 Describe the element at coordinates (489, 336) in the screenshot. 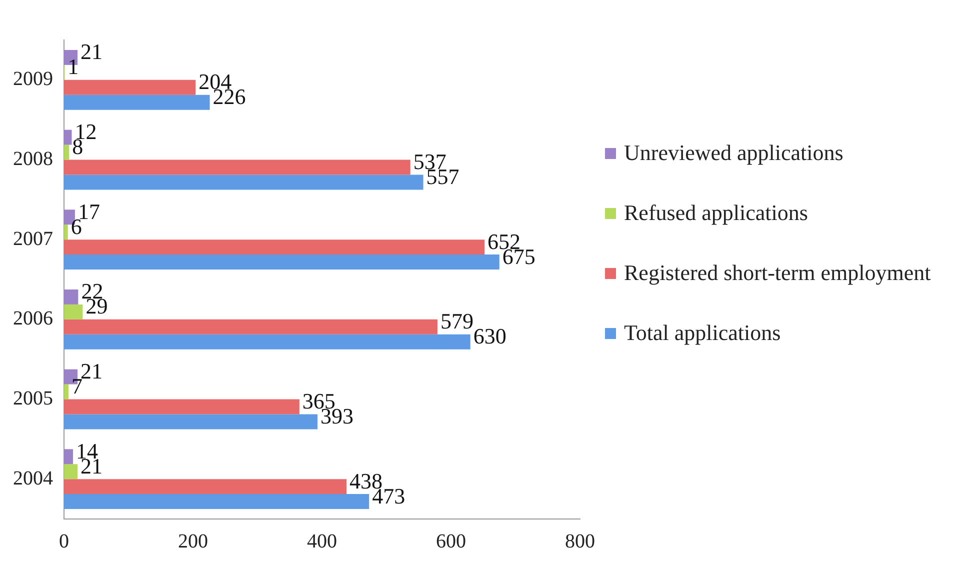

I see `data-label: 630` at that location.